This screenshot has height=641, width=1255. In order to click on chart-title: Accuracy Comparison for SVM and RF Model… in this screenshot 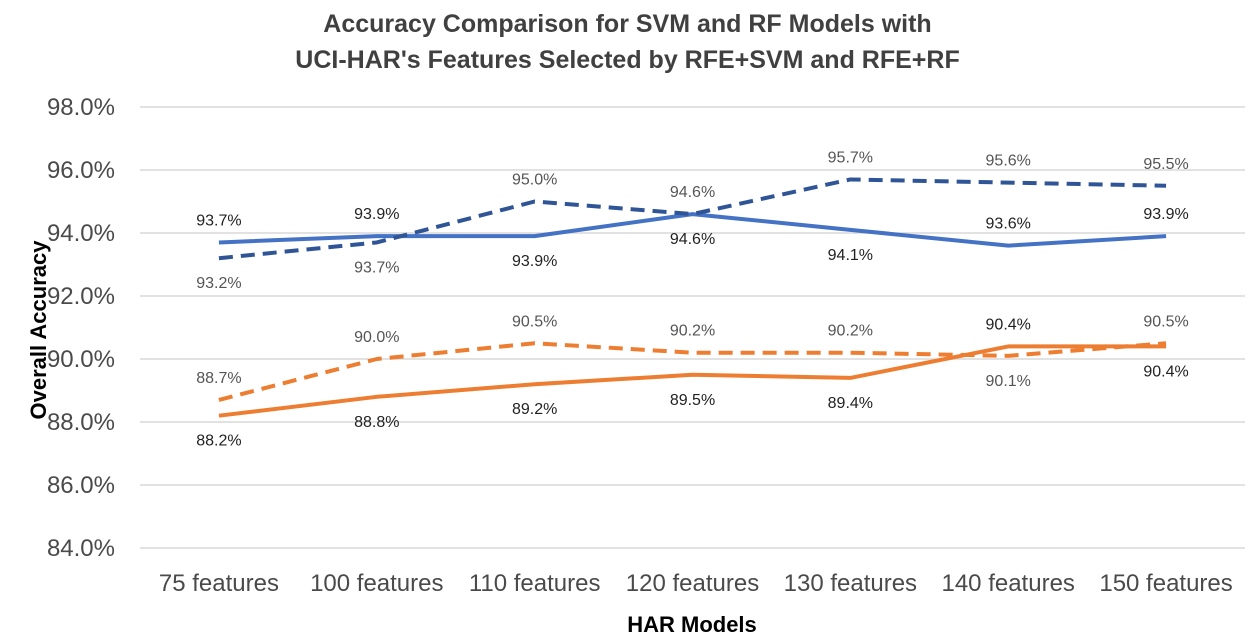, I will do `click(627, 42)`.